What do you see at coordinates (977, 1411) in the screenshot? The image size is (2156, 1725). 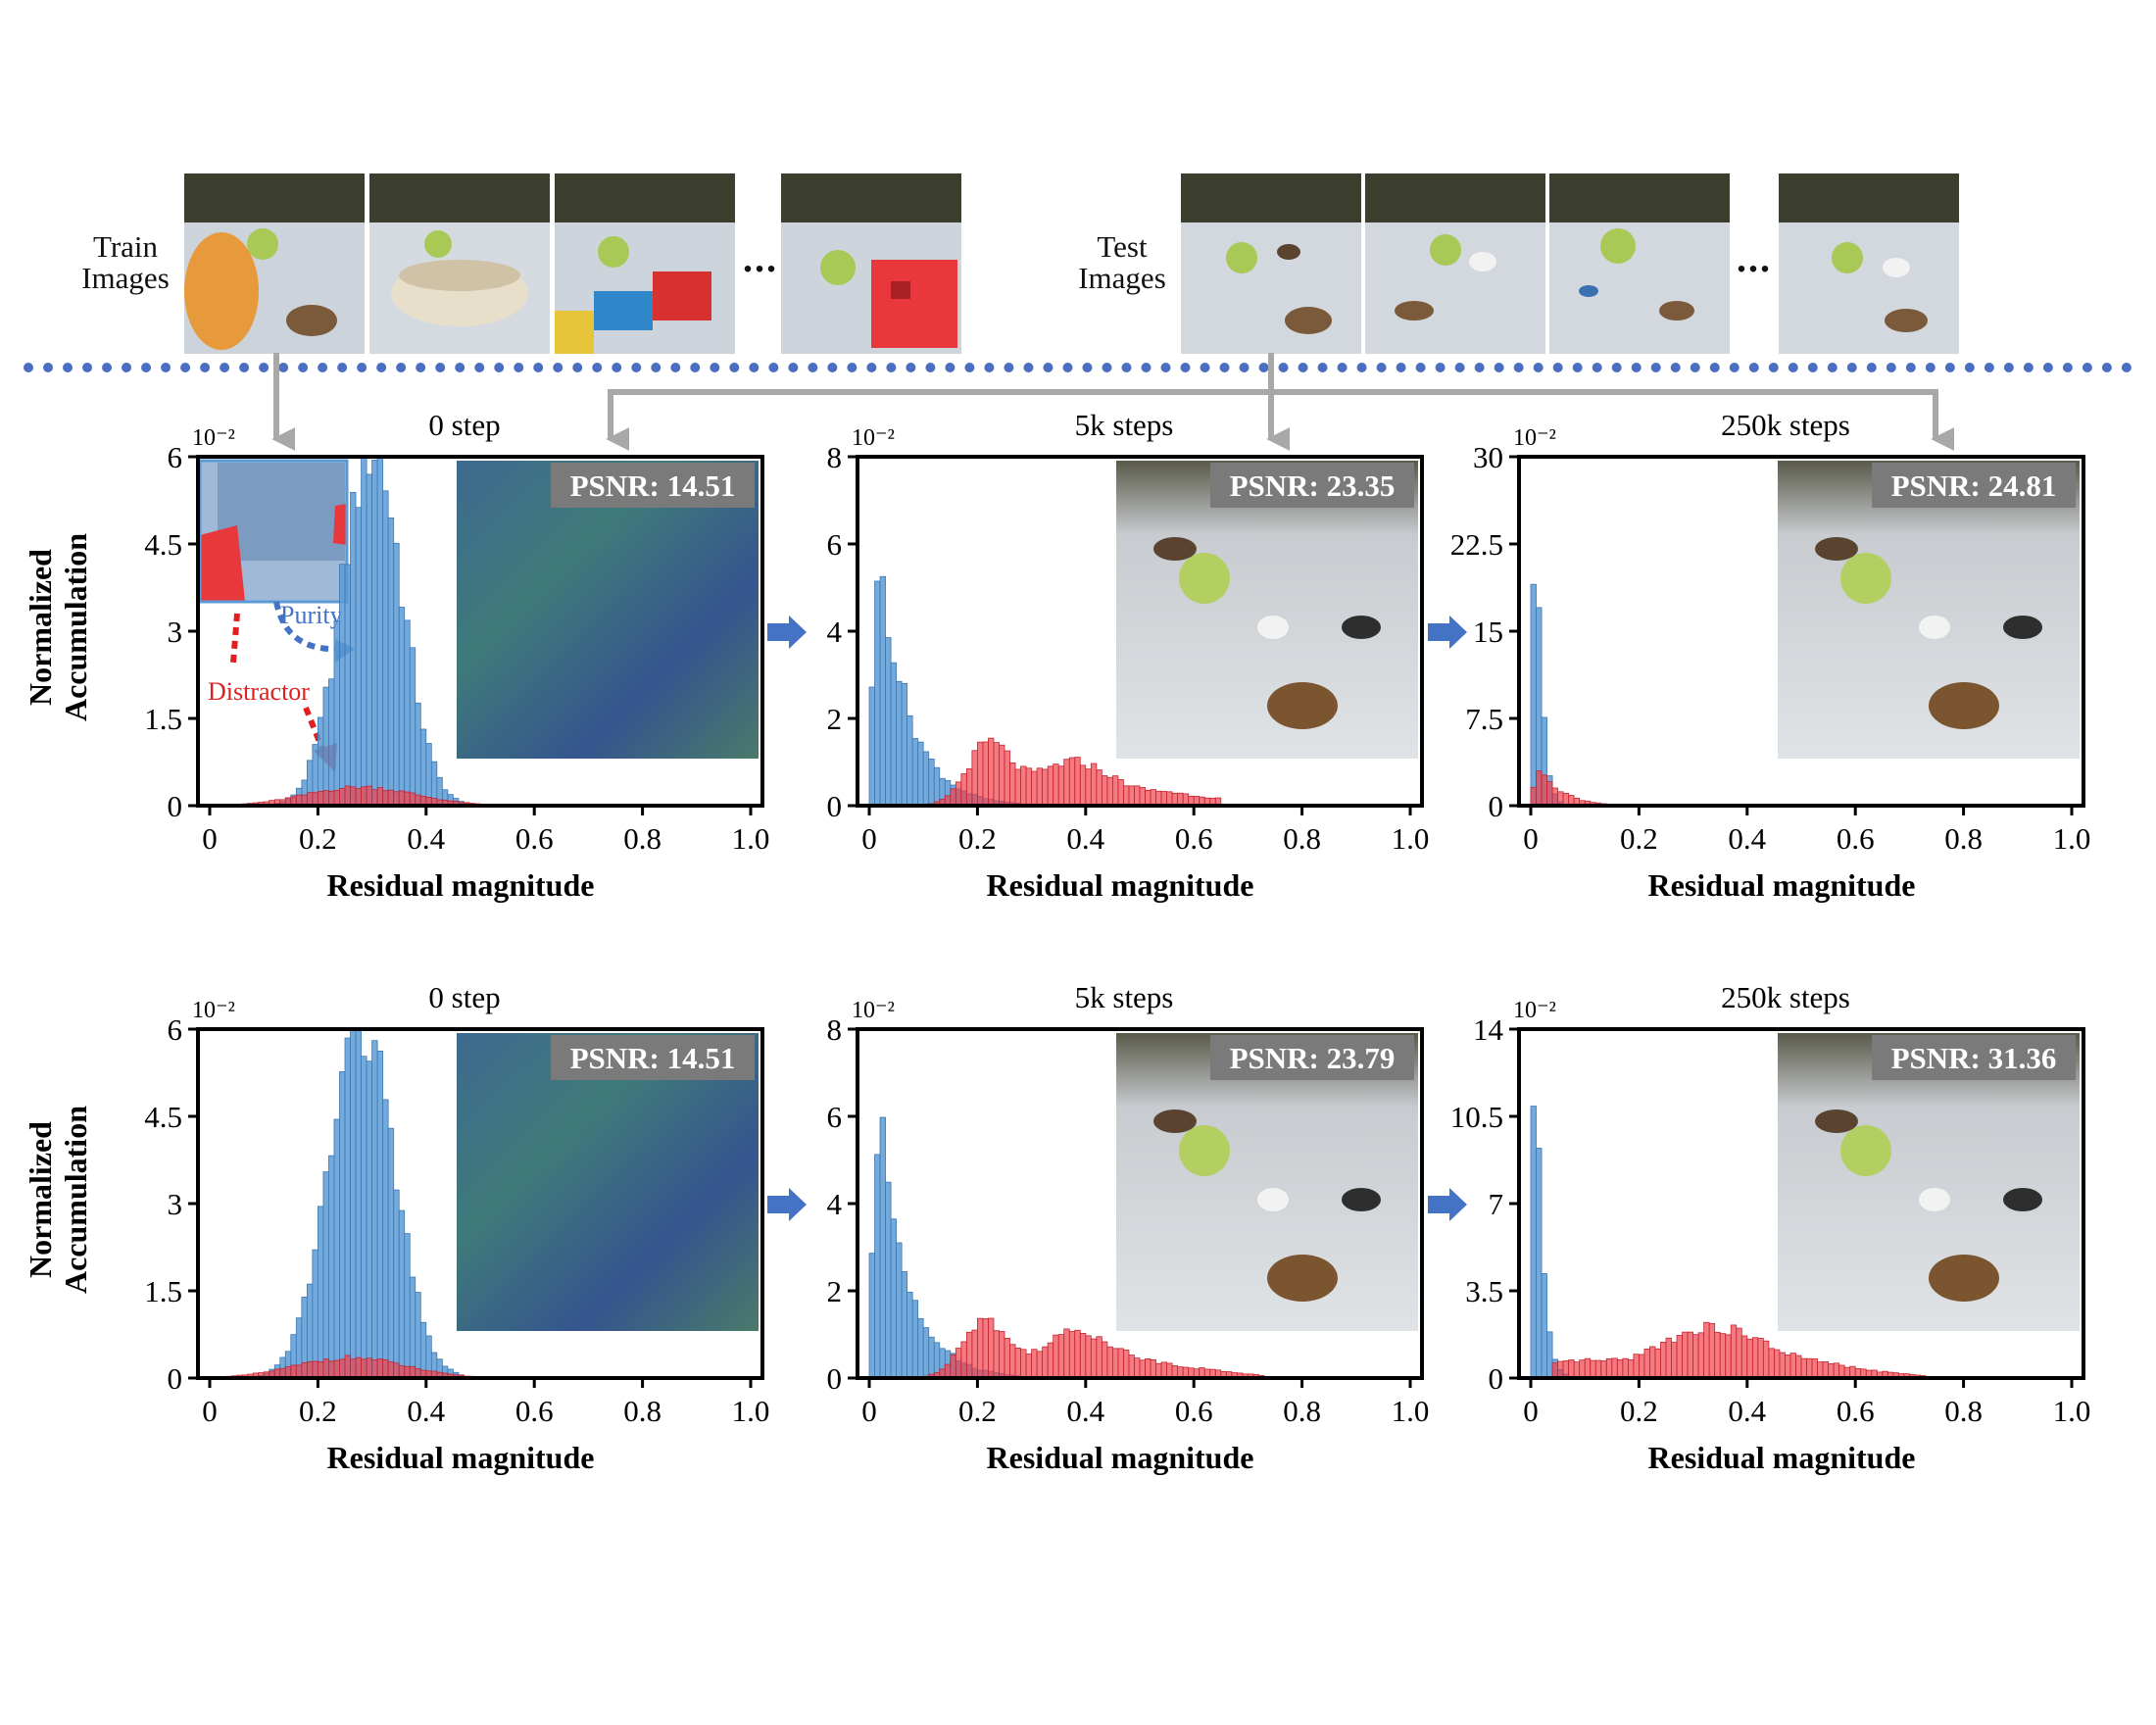 I see `x-tick-label: 0.2` at bounding box center [977, 1411].